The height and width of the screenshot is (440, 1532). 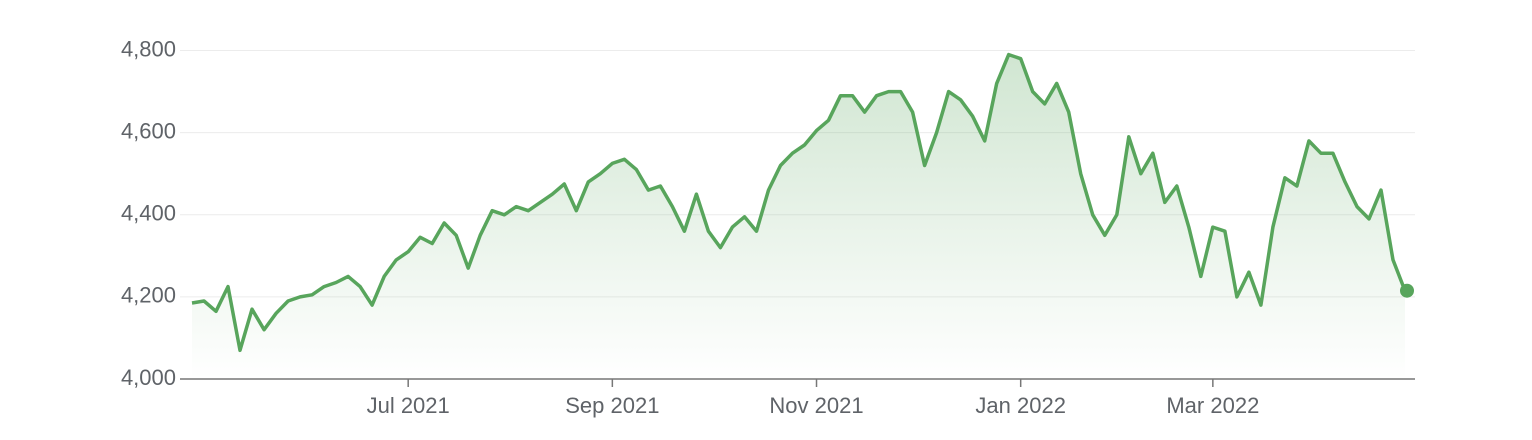 What do you see at coordinates (148, 130) in the screenshot?
I see `y-tick-label: 4,600` at bounding box center [148, 130].